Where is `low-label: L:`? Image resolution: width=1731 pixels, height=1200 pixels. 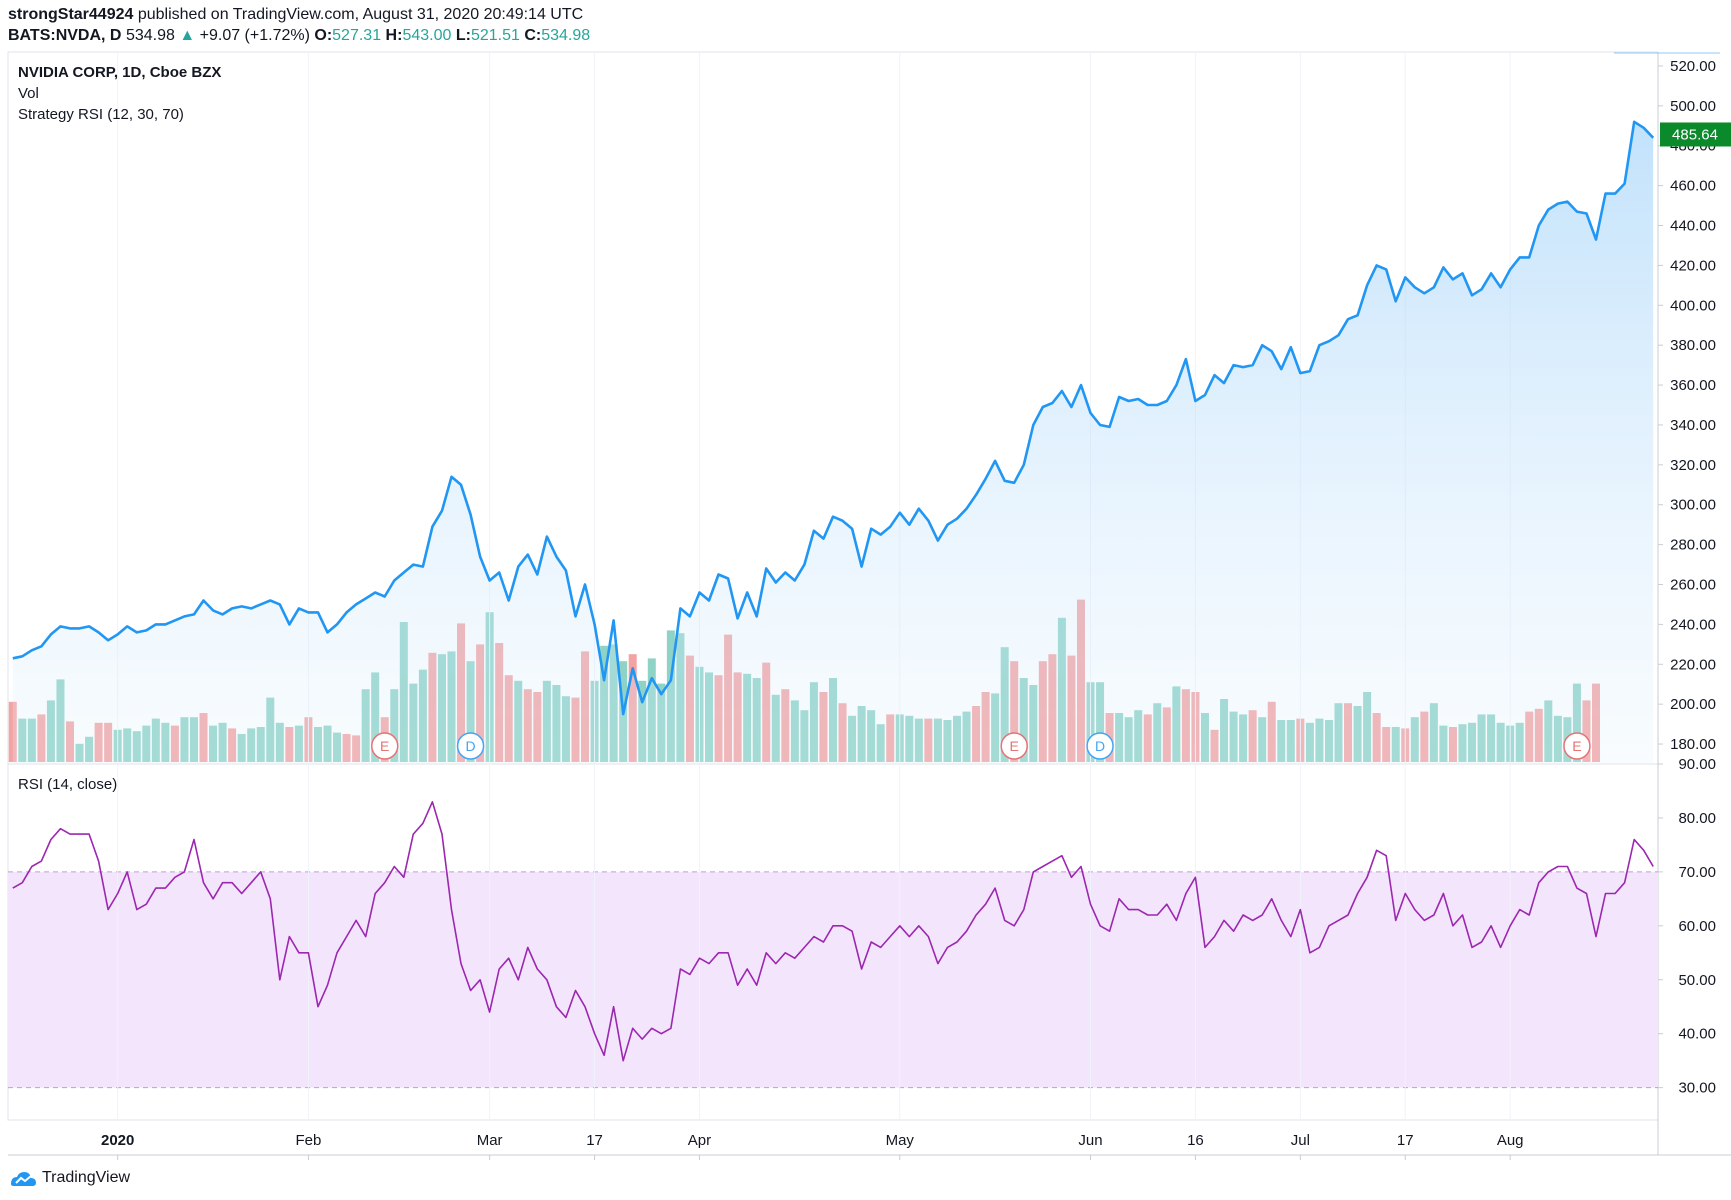 low-label: L: is located at coordinates (463, 35).